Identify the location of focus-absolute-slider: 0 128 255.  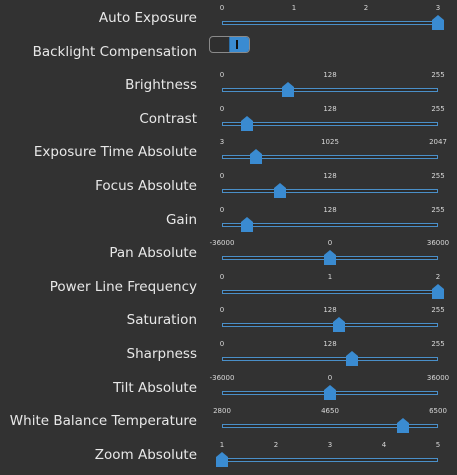
(332, 189).